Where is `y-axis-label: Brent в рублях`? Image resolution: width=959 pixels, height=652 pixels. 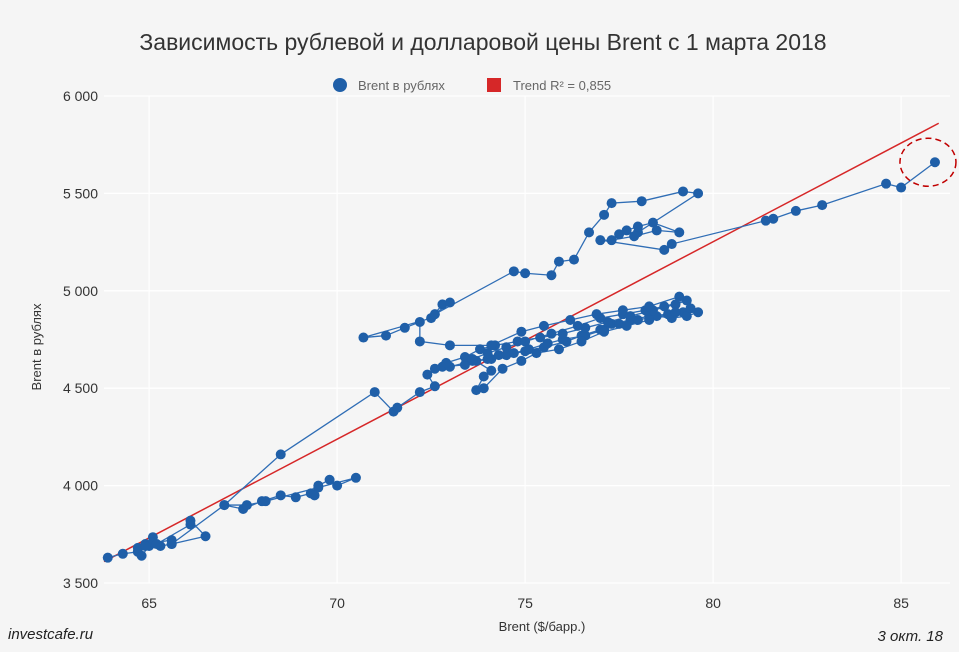 y-axis-label: Brent в рублях is located at coordinates (36, 346).